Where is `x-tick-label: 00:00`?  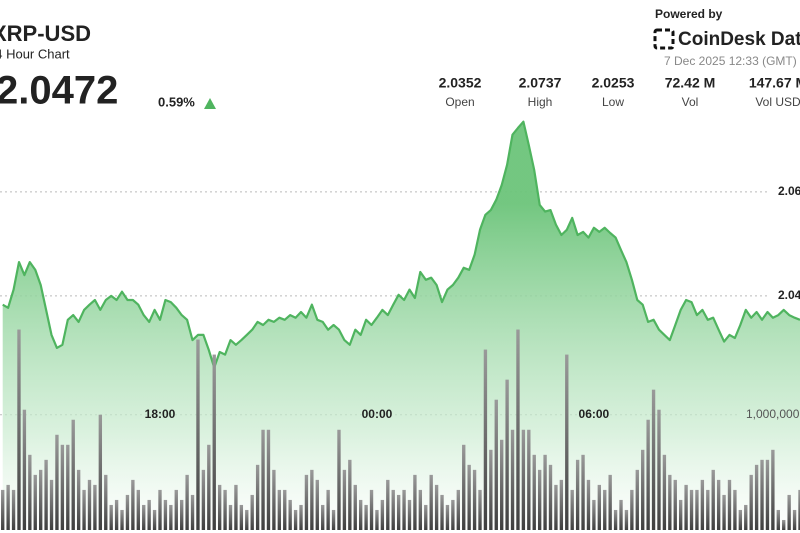
x-tick-label: 00:00 is located at coordinates (377, 414).